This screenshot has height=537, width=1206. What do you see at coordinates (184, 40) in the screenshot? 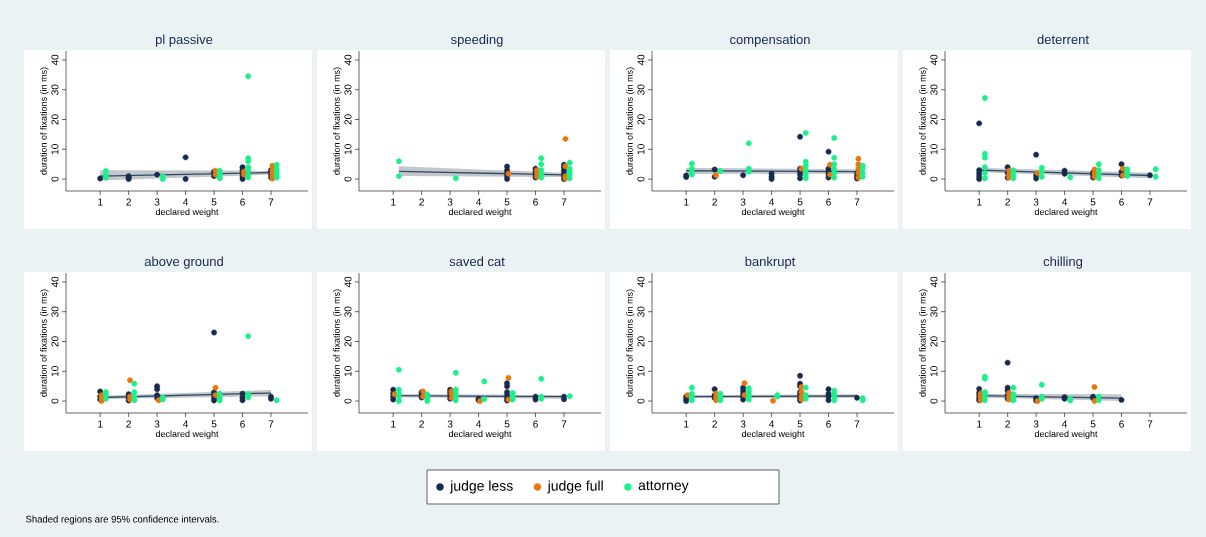
I see `chart-title: pl passive` at bounding box center [184, 40].